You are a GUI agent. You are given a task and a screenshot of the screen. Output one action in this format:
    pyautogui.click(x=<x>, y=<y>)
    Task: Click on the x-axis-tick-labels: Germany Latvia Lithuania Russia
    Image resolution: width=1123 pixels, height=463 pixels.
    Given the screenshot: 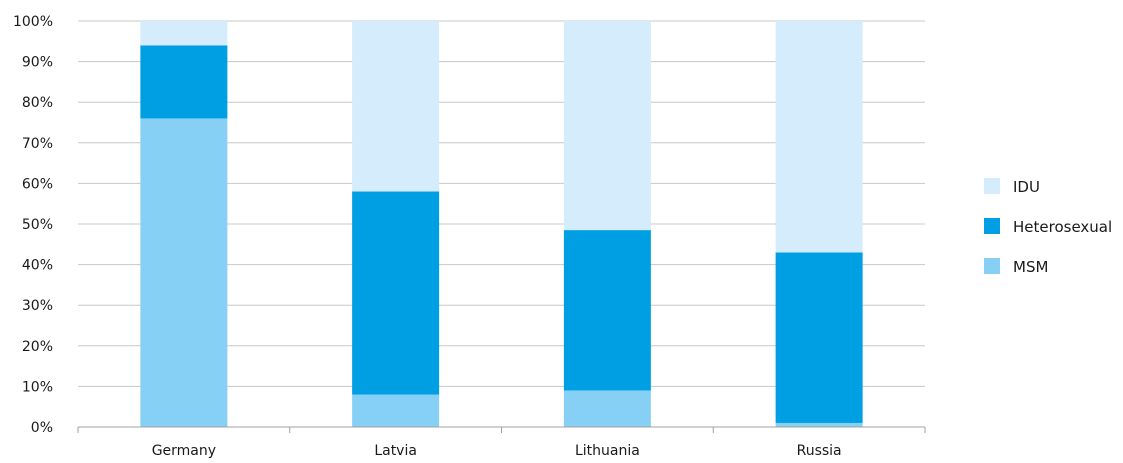 What is the action you would take?
    pyautogui.click(x=497, y=451)
    